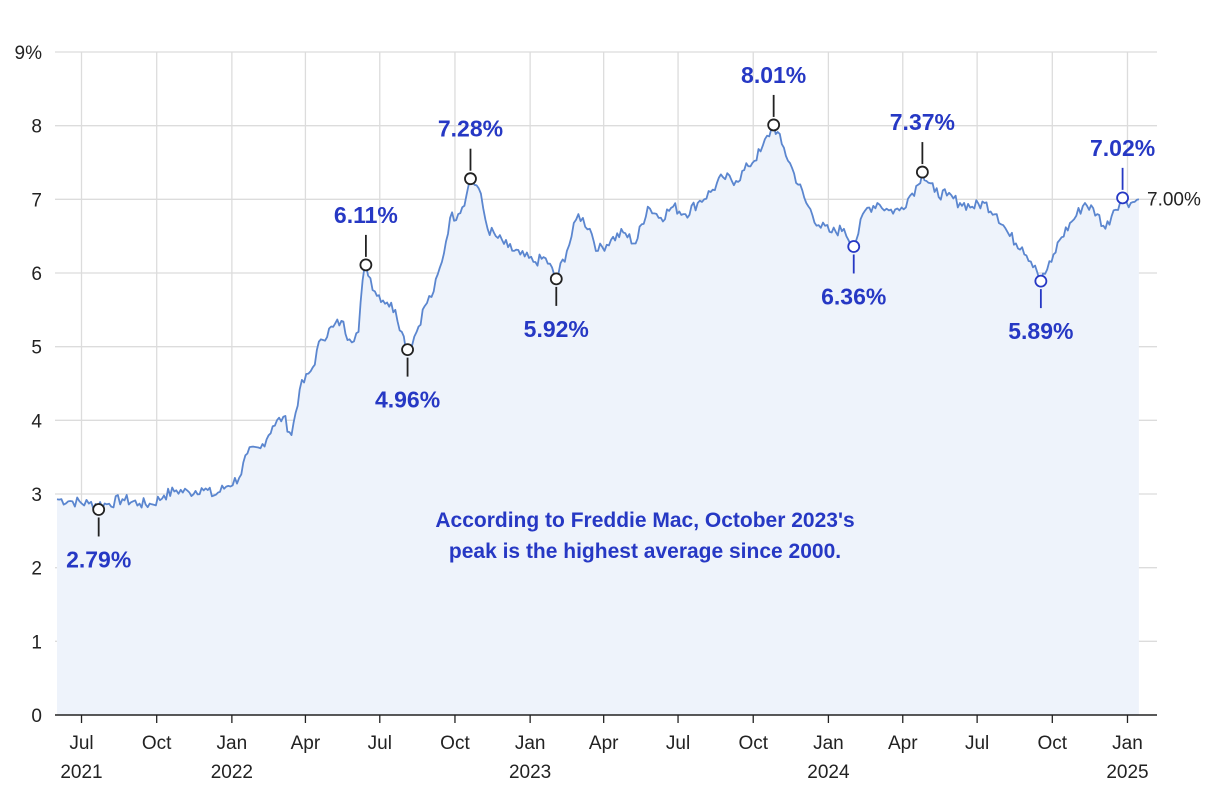 The height and width of the screenshot is (798, 1220). Describe the element at coordinates (366, 215) in the screenshot. I see `annotation-label: 6.11%` at that location.